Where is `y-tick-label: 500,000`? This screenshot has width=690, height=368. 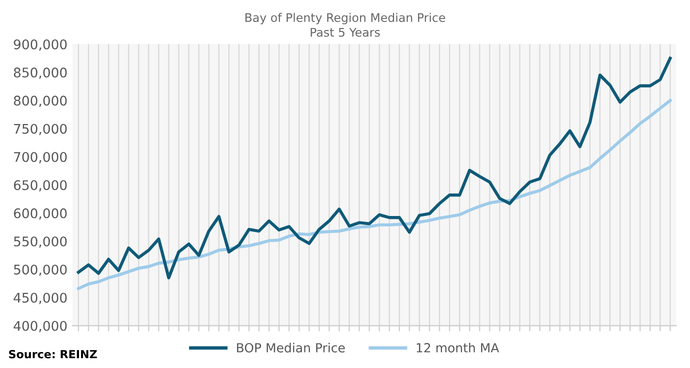 y-tick-label: 500,000 is located at coordinates (40, 270).